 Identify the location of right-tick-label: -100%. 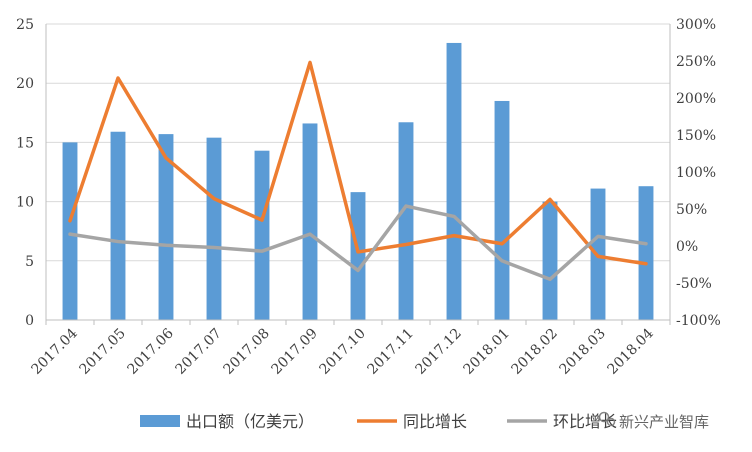
(698, 321).